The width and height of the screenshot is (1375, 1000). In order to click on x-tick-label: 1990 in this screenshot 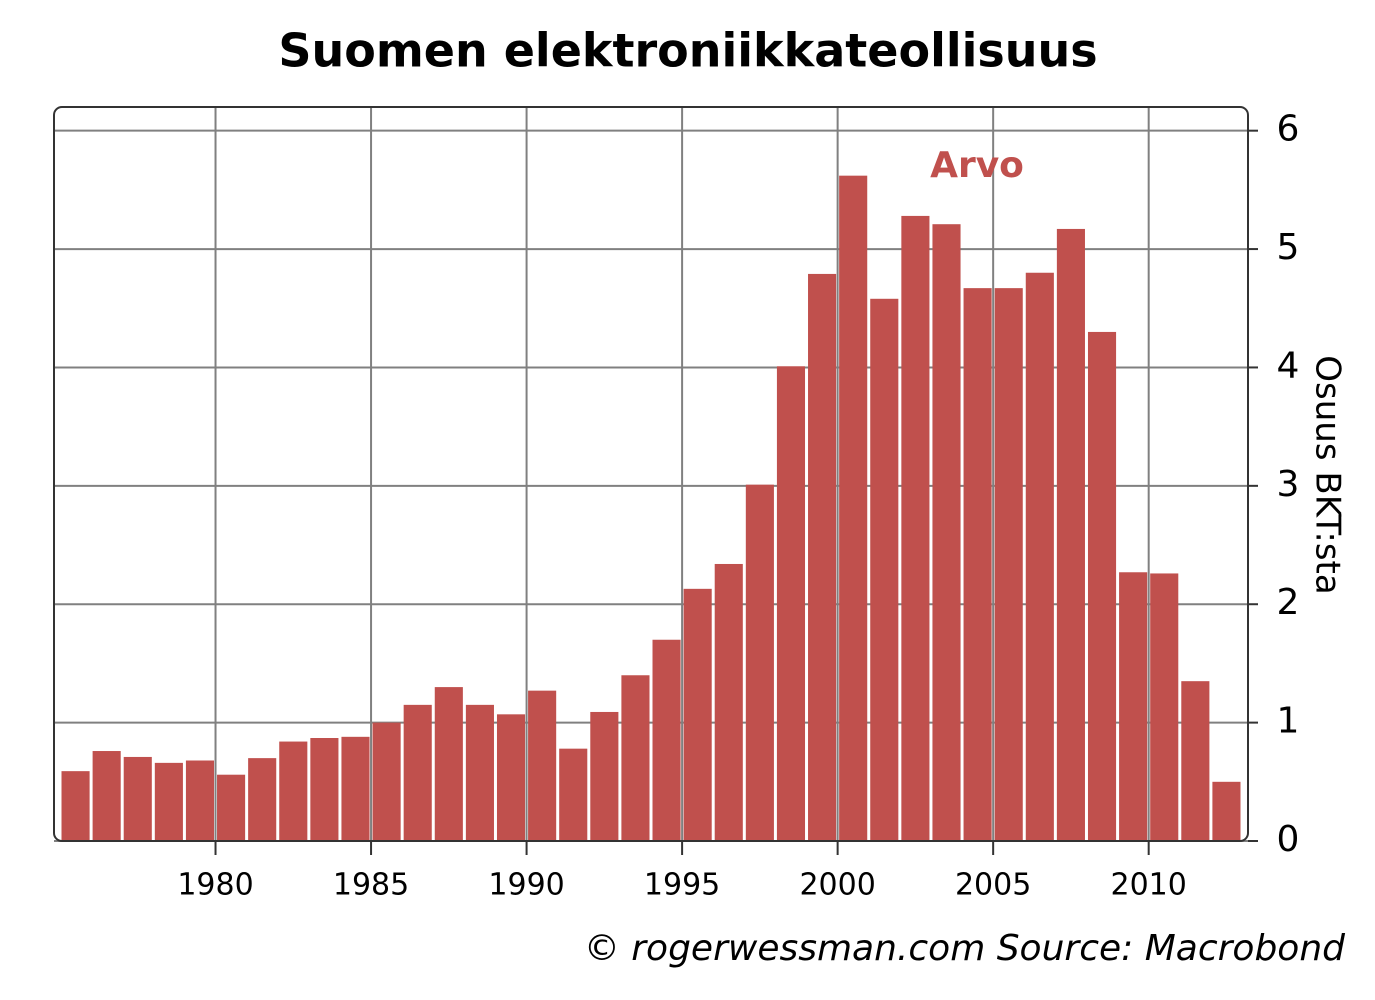, I will do `click(526, 885)`.